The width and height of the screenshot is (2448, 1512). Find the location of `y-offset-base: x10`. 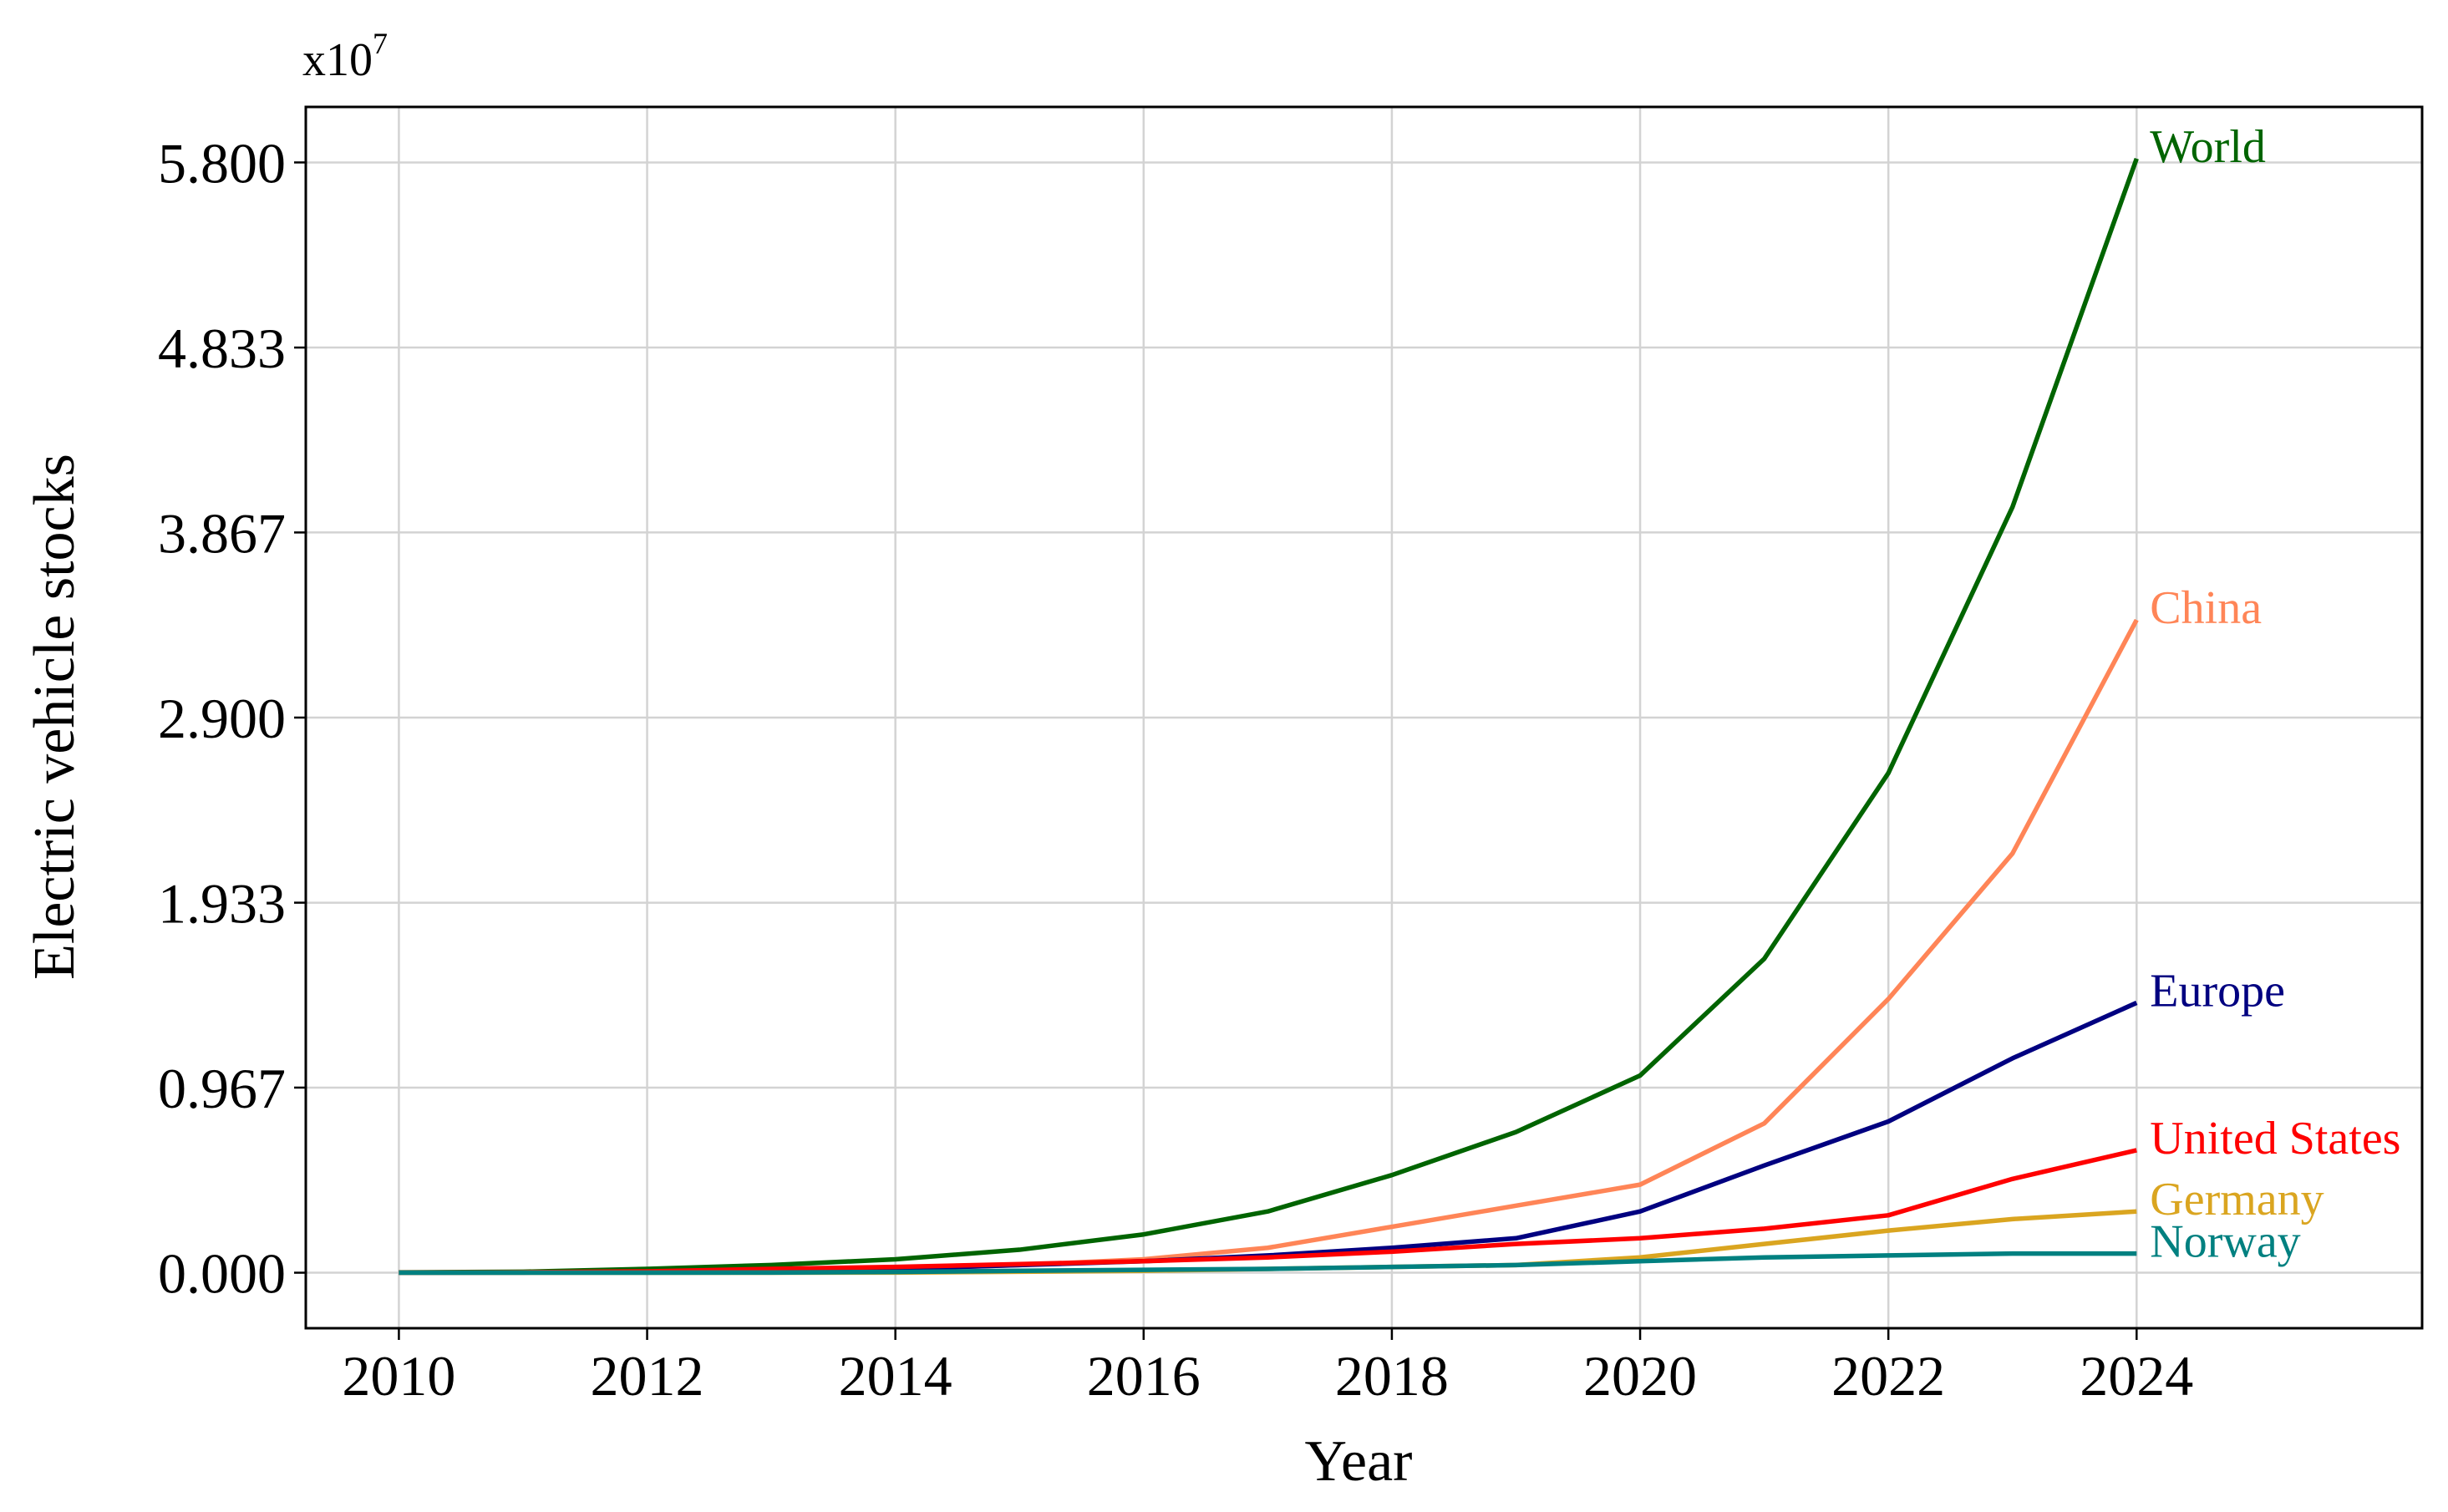

y-offset-base: x10 is located at coordinates (337, 60).